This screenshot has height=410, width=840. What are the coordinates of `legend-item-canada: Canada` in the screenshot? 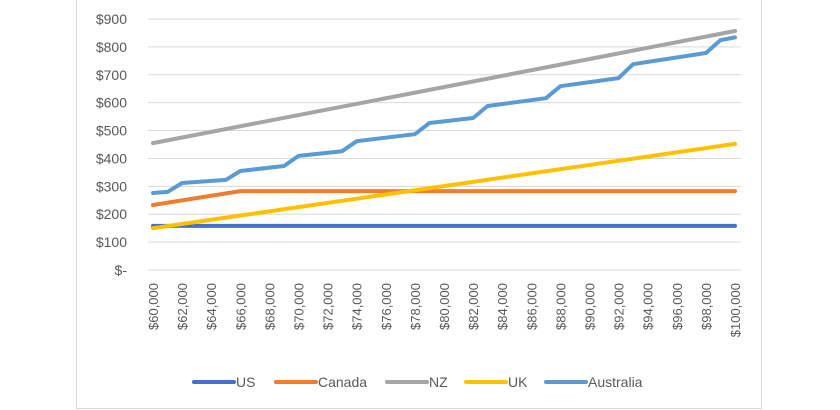 It's located at (320, 382).